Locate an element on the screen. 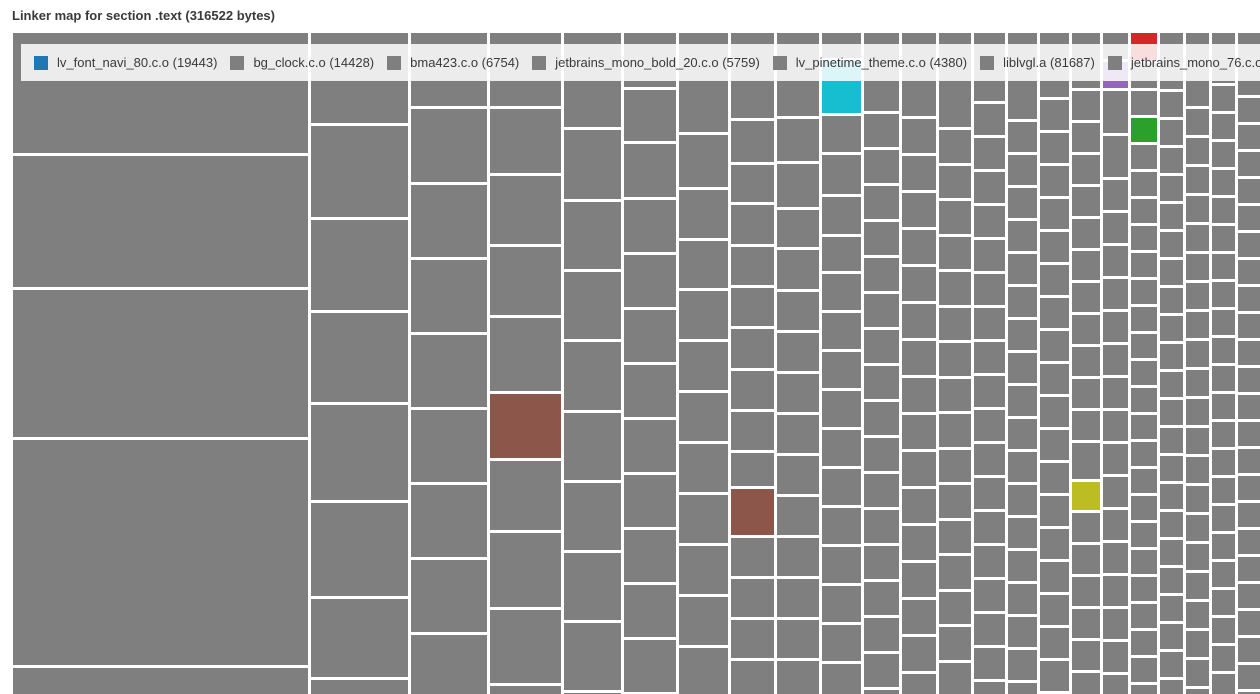 The height and width of the screenshot is (694, 1260). legend-item: jetbrains_mono_76.c.o (3321) is located at coordinates (1183, 62).